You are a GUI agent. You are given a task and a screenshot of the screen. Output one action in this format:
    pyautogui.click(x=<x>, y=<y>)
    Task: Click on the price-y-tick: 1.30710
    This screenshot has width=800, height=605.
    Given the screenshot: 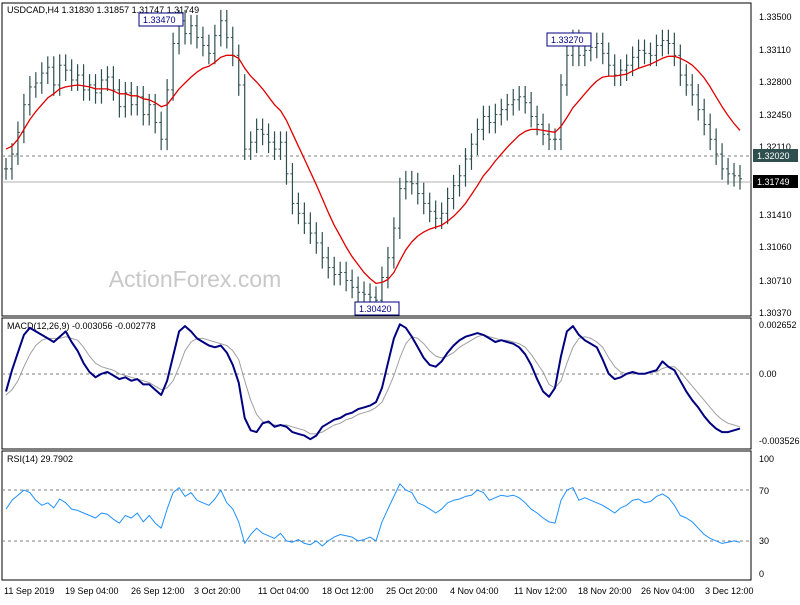 What is the action you would take?
    pyautogui.click(x=775, y=281)
    